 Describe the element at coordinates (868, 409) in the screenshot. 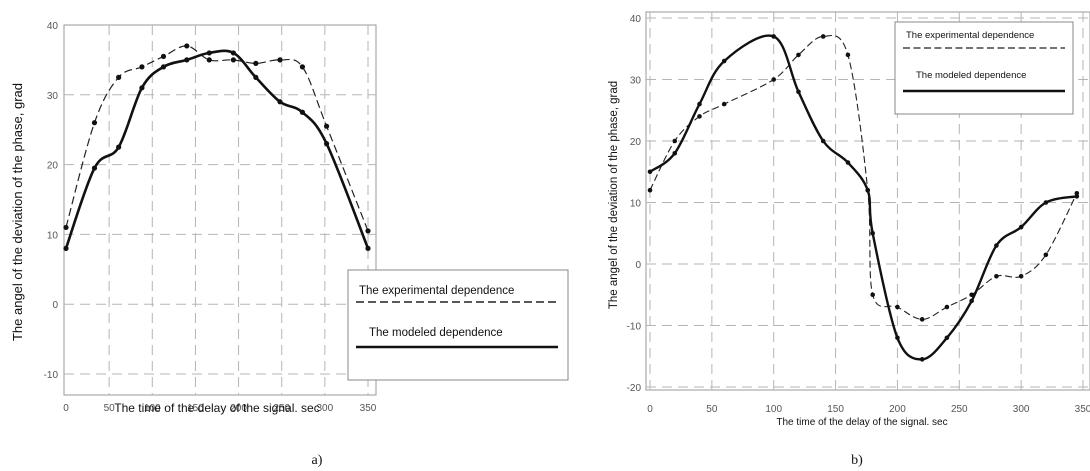

I see `chart-b-x-ticks: 0 50 100 150 200 250 300 350` at that location.